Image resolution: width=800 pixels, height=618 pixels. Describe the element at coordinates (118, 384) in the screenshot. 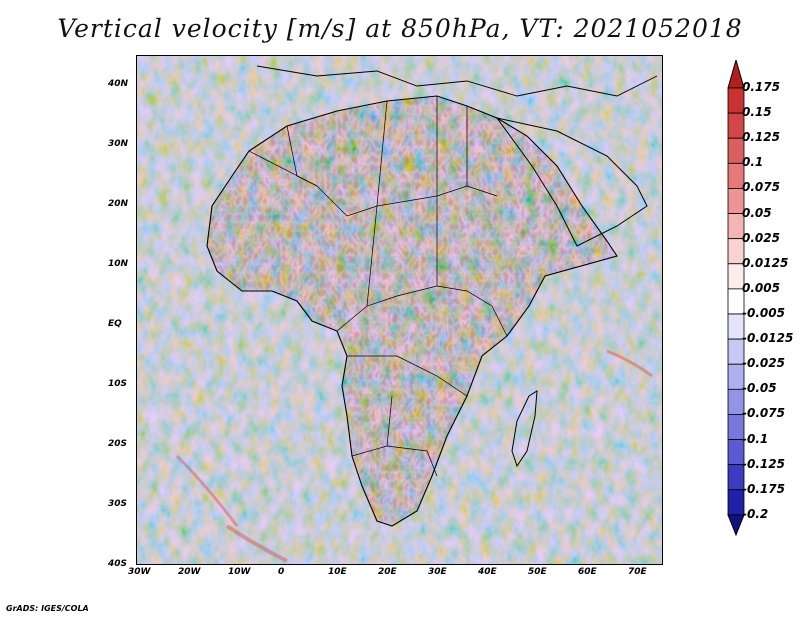

I see `y-tick-label: 10S` at that location.